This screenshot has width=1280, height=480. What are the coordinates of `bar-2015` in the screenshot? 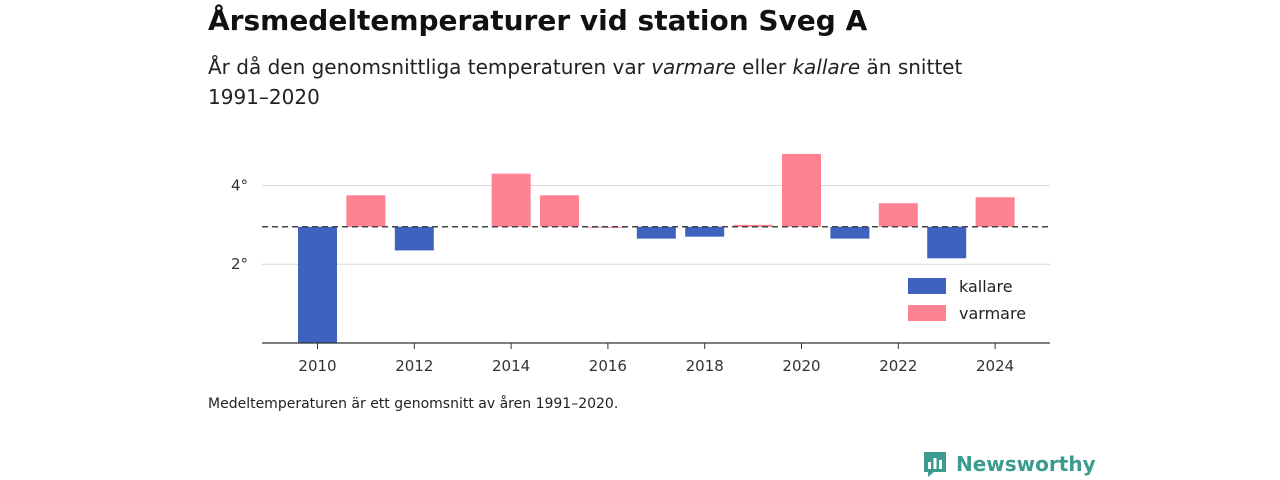 It's located at (559, 211).